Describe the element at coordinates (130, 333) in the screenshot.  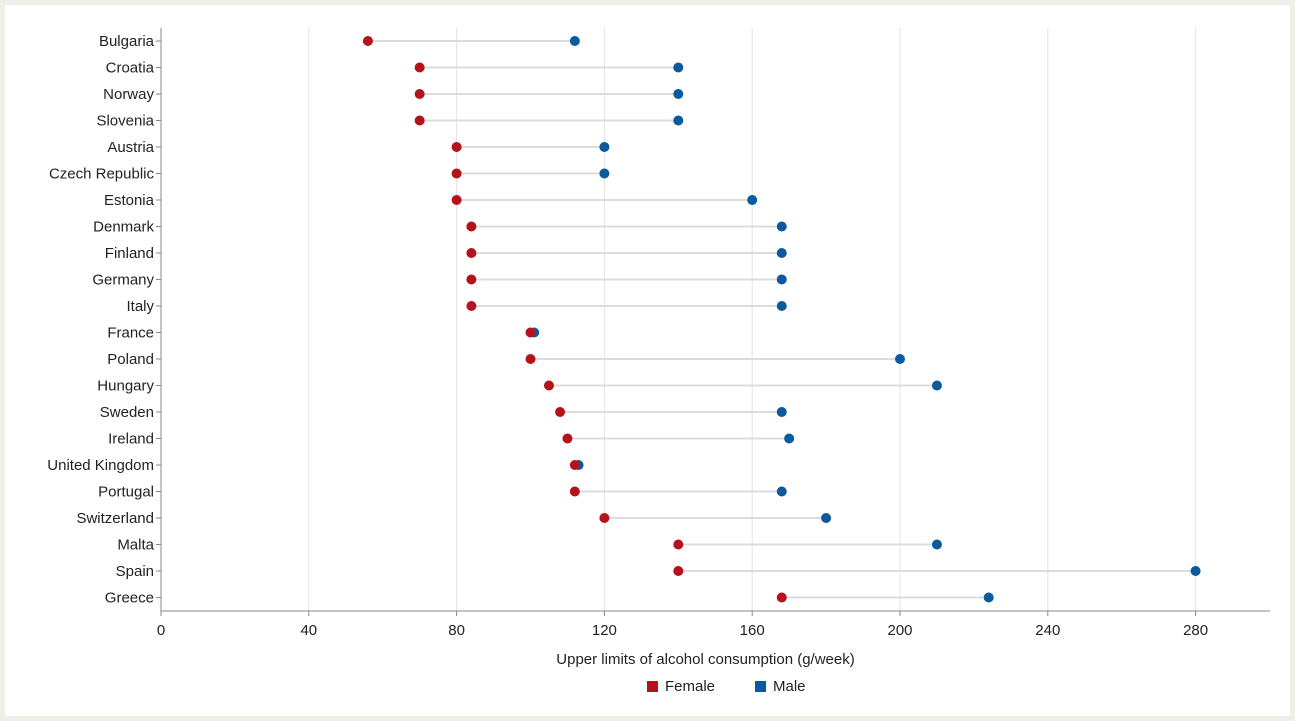
I see `category-label-france: France` at that location.